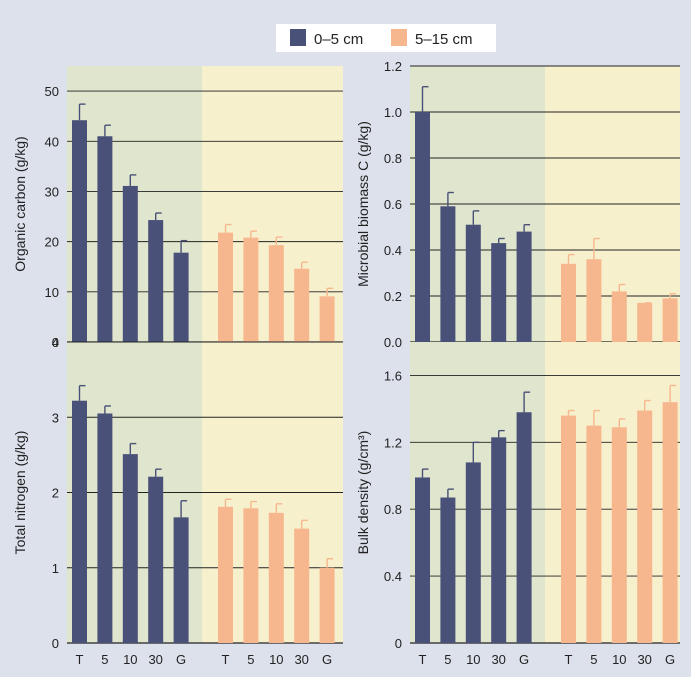  Describe the element at coordinates (393, 296) in the screenshot. I see `y-tick-label: 0.2` at that location.